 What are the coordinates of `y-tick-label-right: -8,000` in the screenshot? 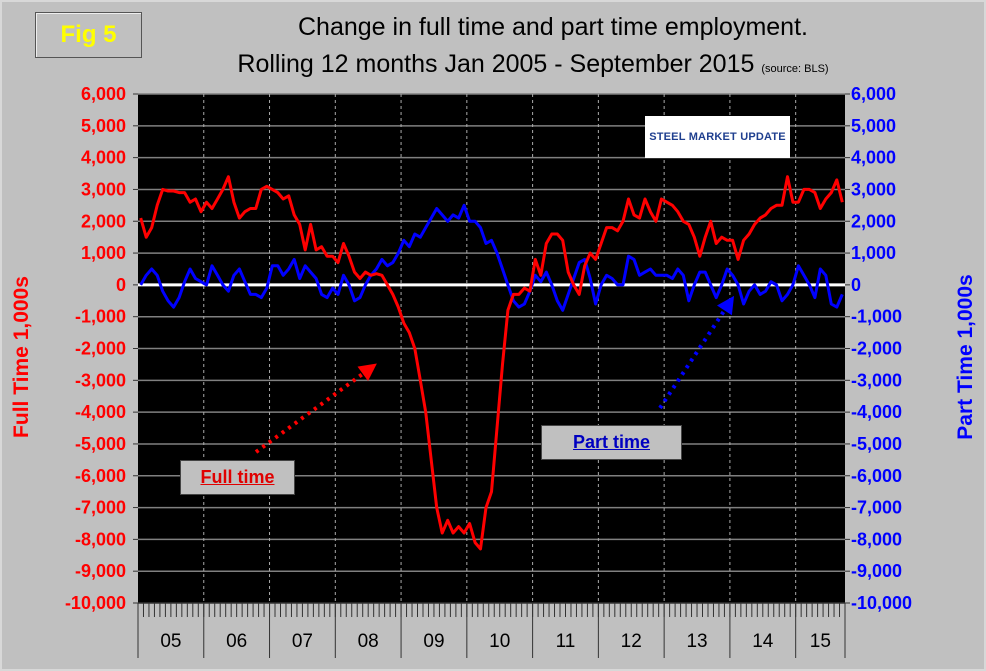 It's located at (876, 539).